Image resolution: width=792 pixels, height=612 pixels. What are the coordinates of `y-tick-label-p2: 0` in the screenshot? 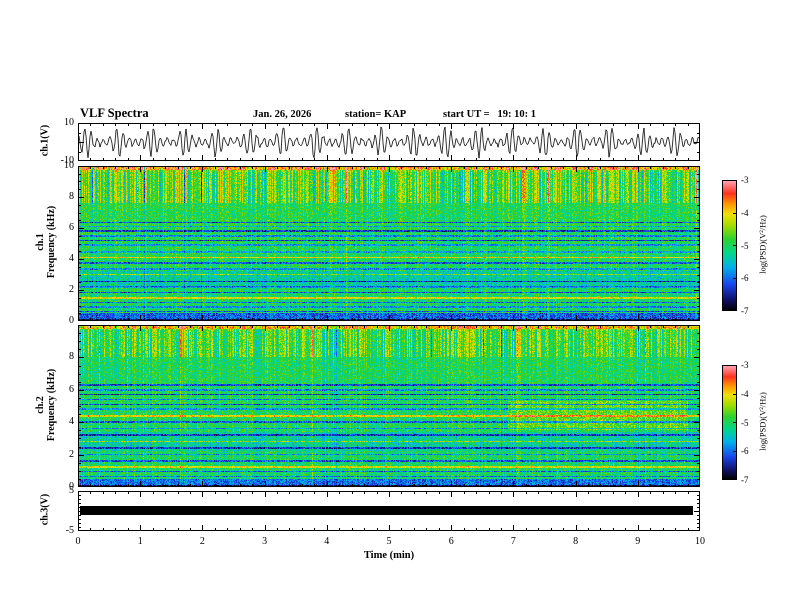 It's located at (71, 320).